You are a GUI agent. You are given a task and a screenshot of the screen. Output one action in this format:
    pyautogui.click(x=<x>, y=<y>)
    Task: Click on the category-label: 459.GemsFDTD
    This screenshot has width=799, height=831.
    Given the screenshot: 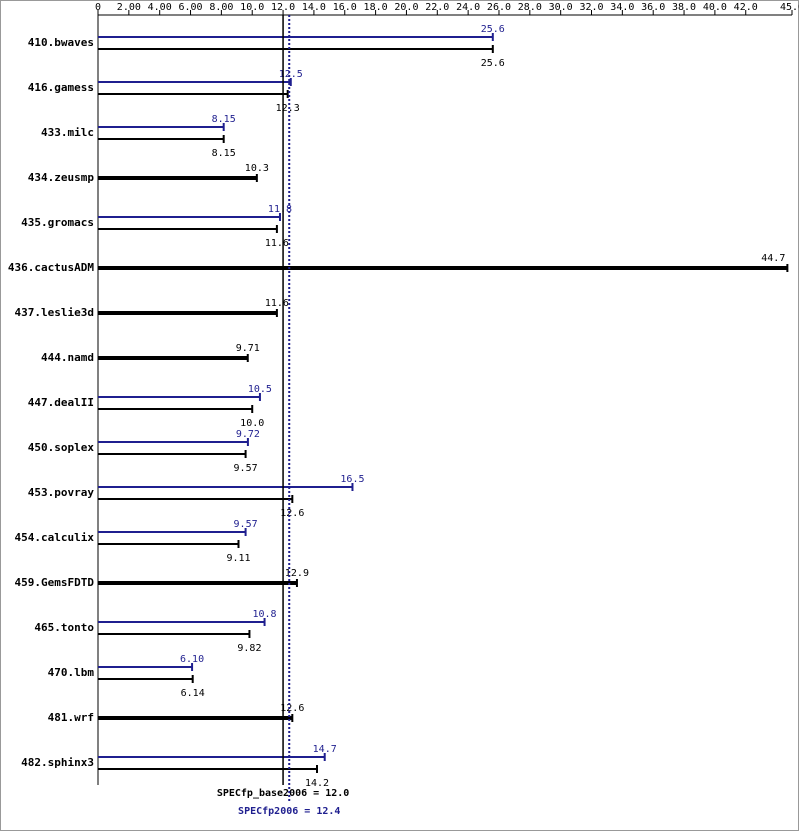 What is the action you would take?
    pyautogui.click(x=55, y=582)
    